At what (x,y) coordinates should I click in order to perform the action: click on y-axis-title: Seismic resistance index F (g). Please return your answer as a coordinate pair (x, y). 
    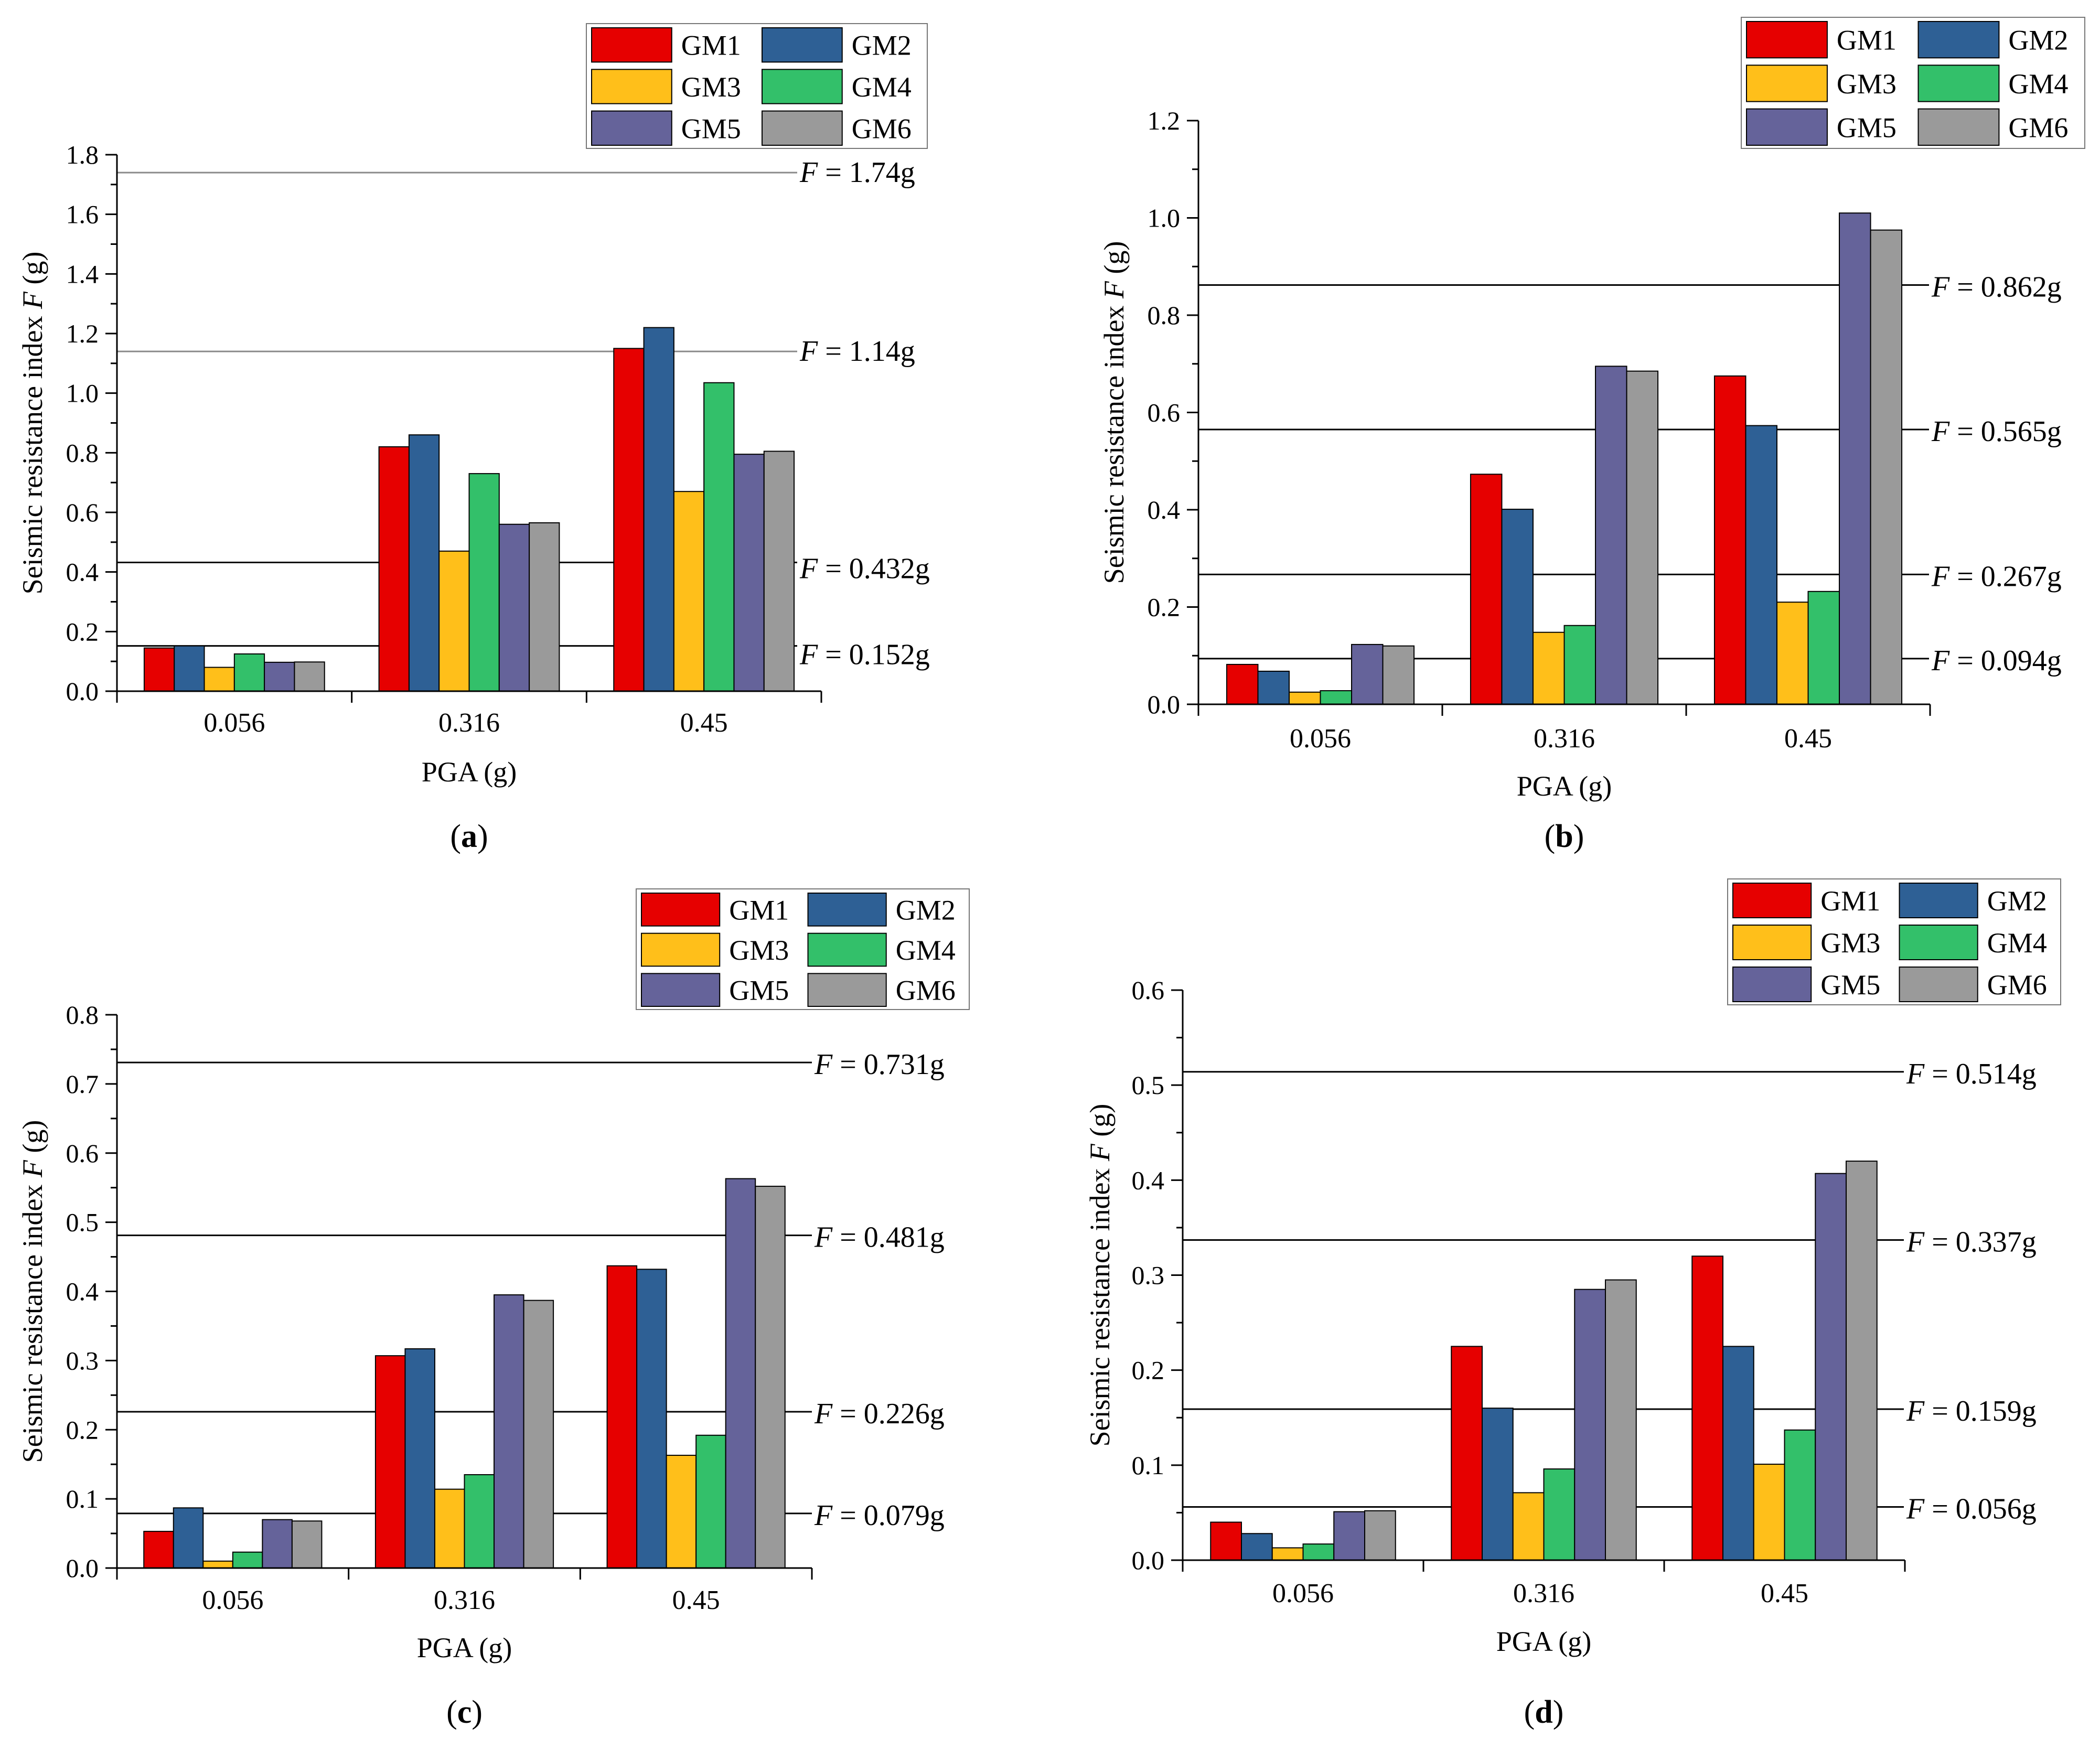
    Looking at the image, I should click on (32, 423).